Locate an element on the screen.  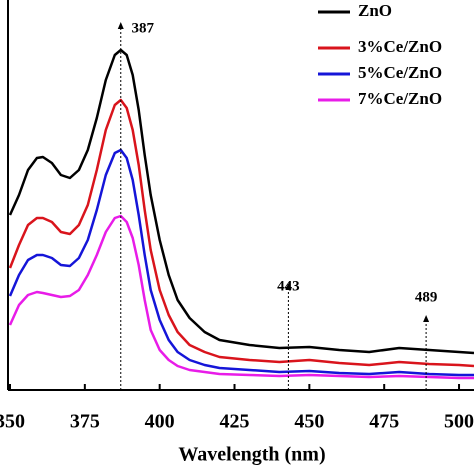
legend-label: 3%Ce/ZnO is located at coordinates (400, 46).